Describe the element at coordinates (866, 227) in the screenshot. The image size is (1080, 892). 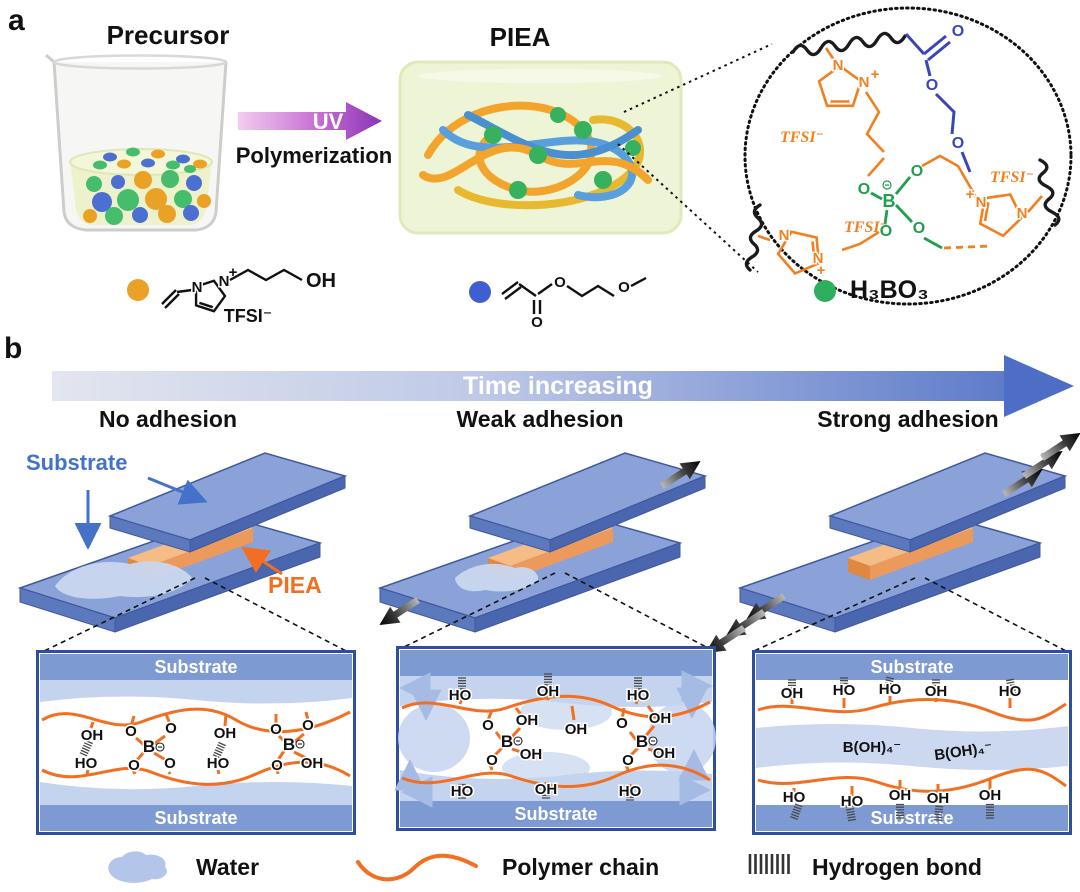
I see `tfsi-label-3: TFSI⁻` at that location.